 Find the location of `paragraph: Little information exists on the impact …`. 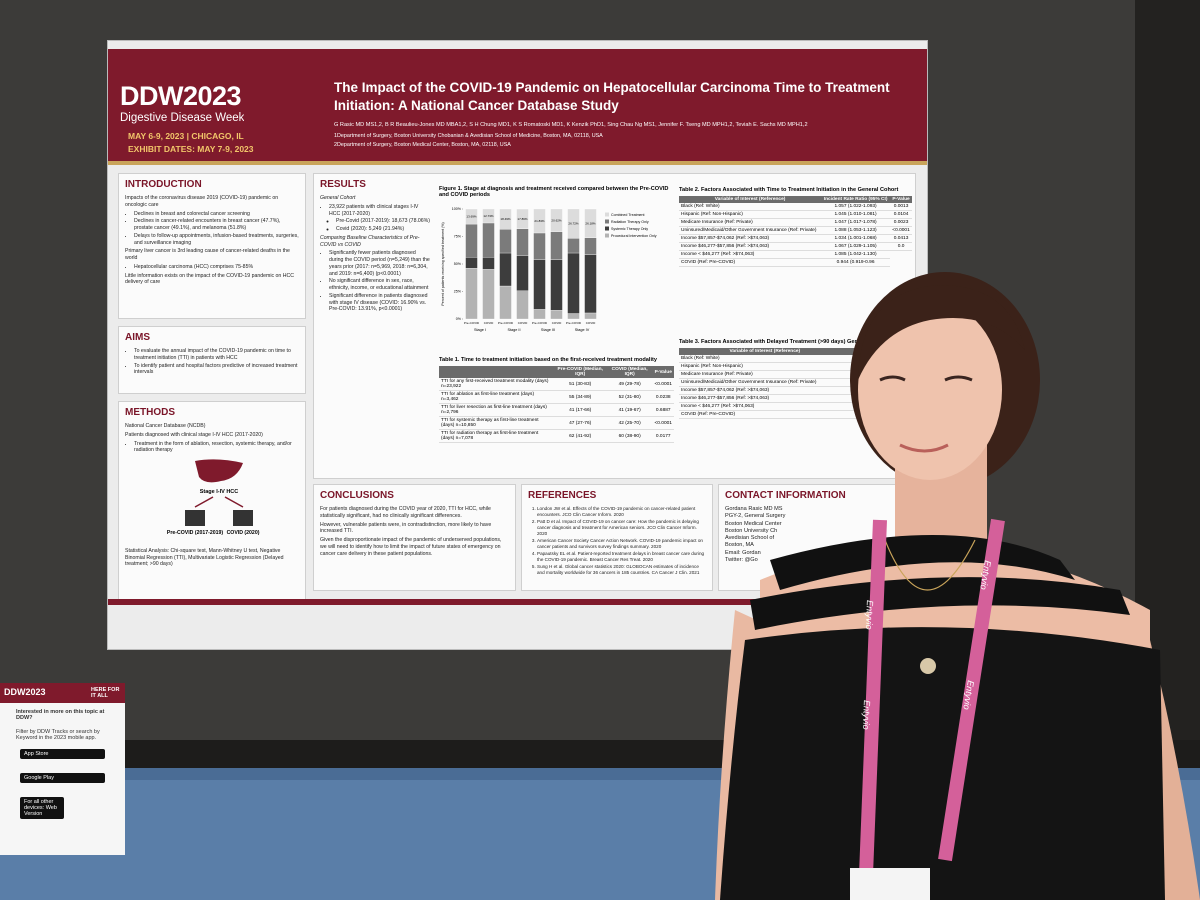

paragraph: Little information exists on the impact … is located at coordinates (209, 279).